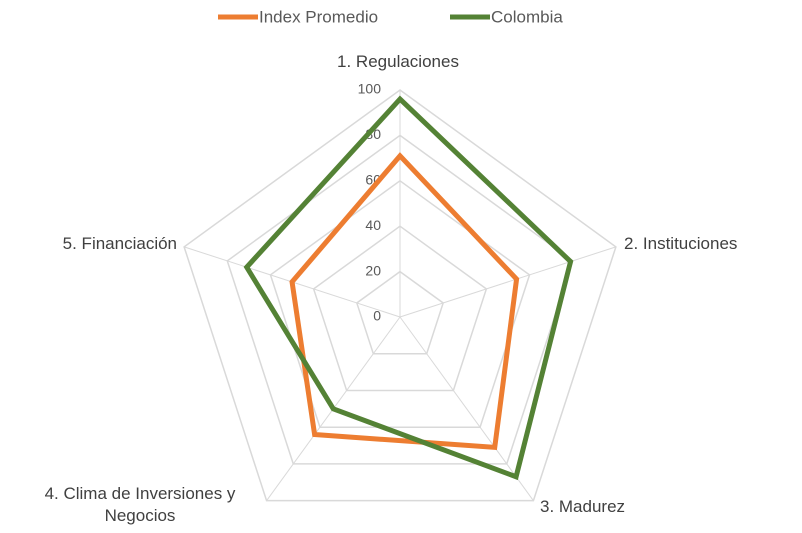  What do you see at coordinates (140, 504) in the screenshot?
I see `category-label: 4. Clima de Inversiones y Negocios` at bounding box center [140, 504].